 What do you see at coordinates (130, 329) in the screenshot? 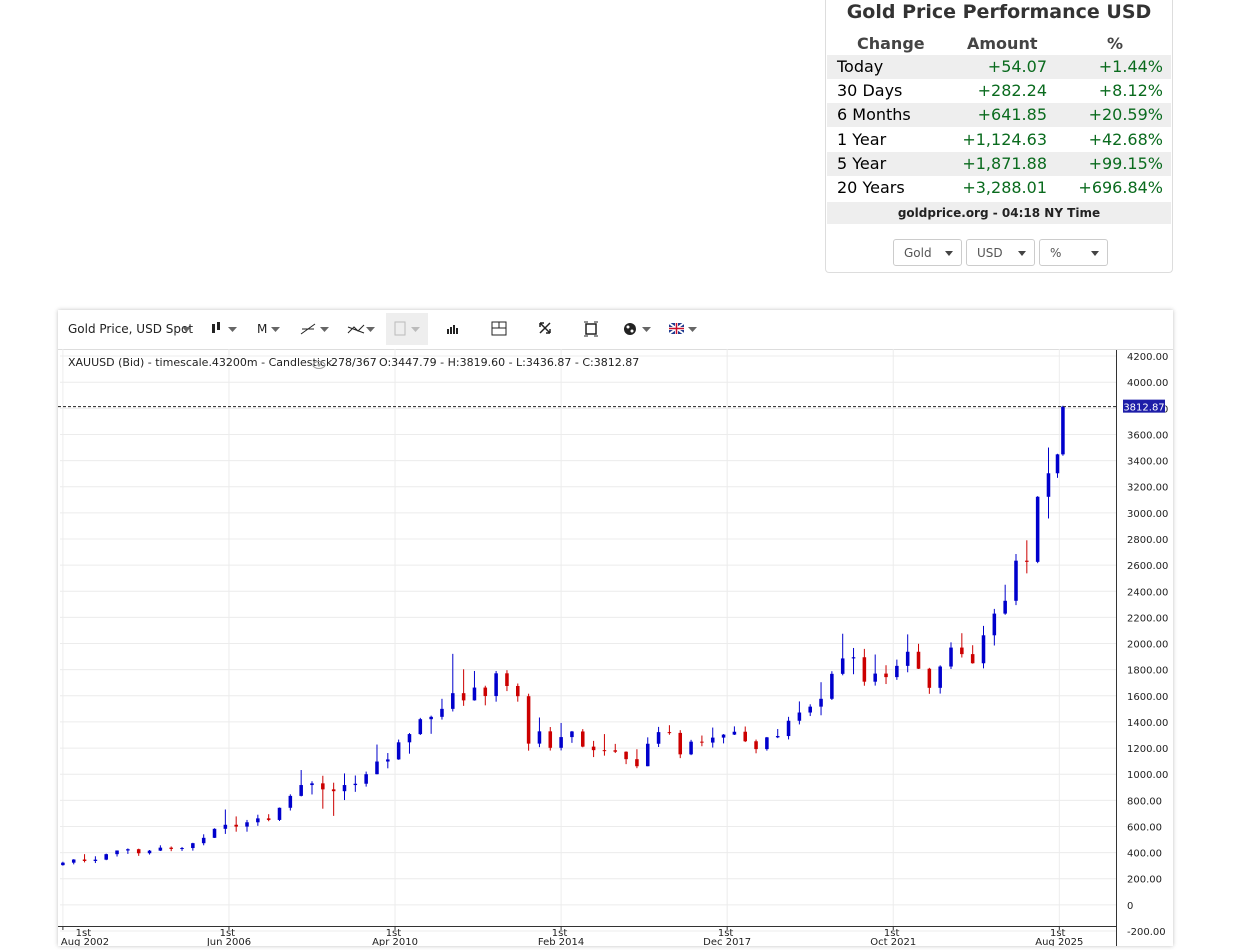
I see `instrument-button: Gold Price, USD Spot` at bounding box center [130, 329].